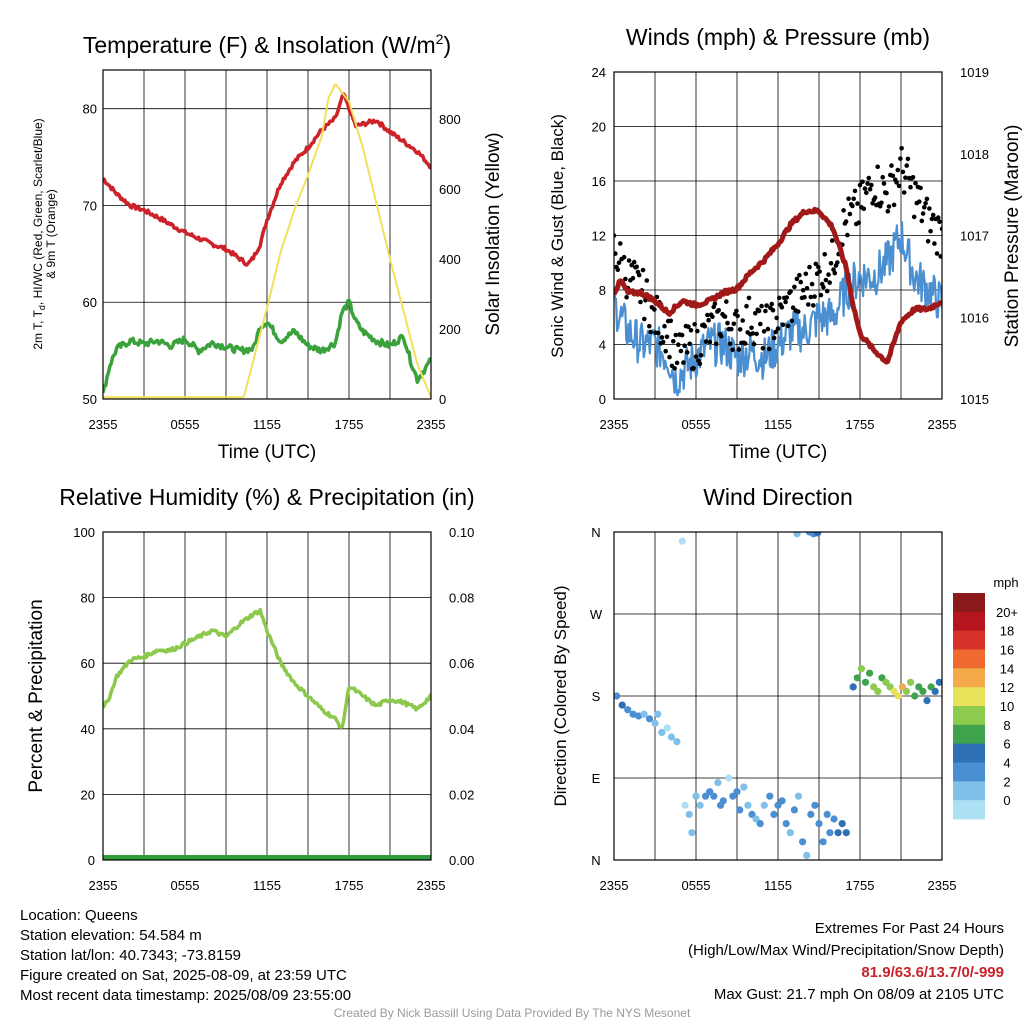  What do you see at coordinates (778, 696) in the screenshot?
I see `direction-plot-area` at bounding box center [778, 696].